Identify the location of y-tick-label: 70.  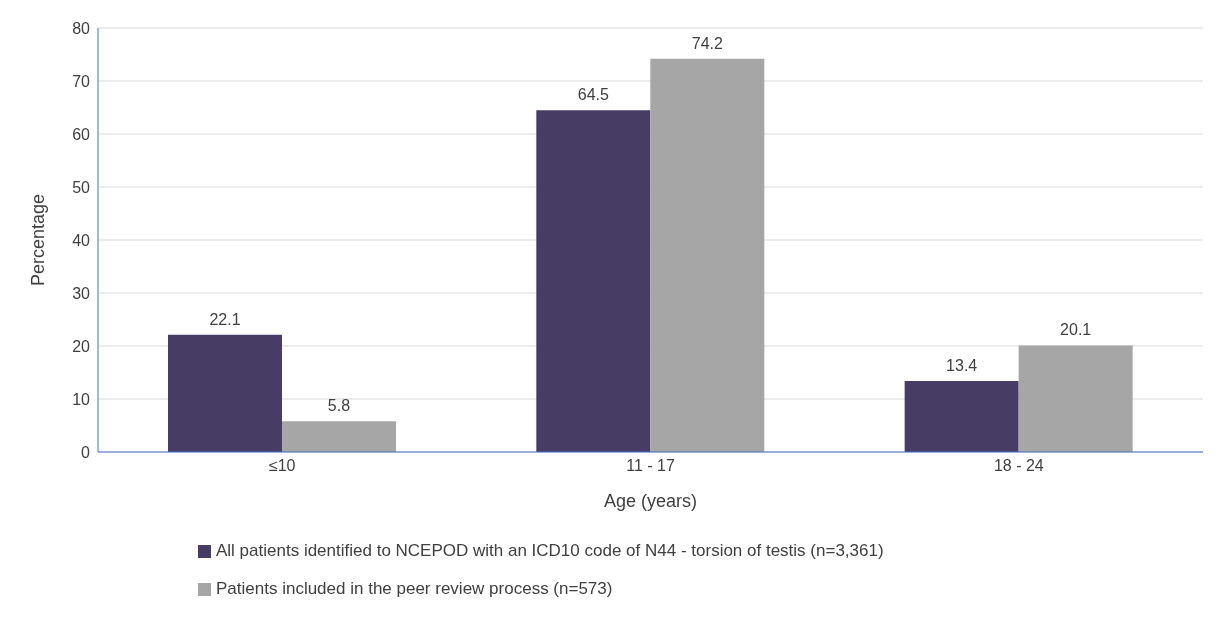
(81, 81).